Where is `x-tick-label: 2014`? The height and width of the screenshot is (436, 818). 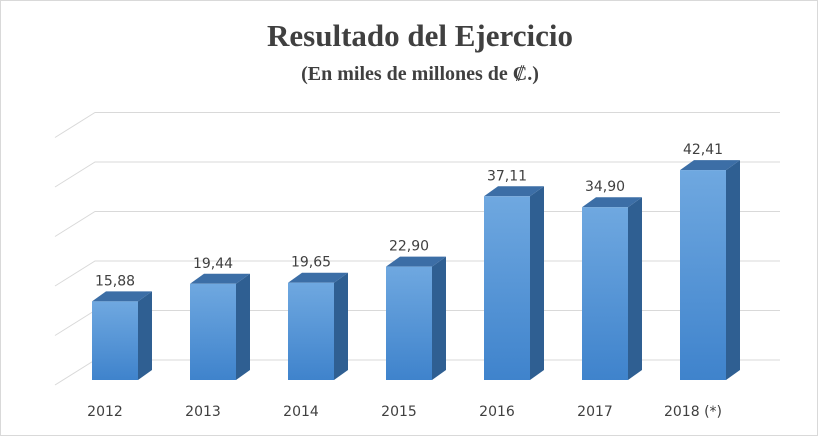
x-tick-label: 2014 is located at coordinates (301, 412).